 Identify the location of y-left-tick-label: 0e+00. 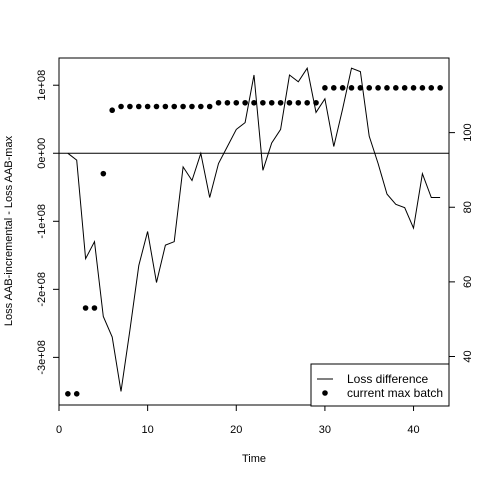
(42, 153).